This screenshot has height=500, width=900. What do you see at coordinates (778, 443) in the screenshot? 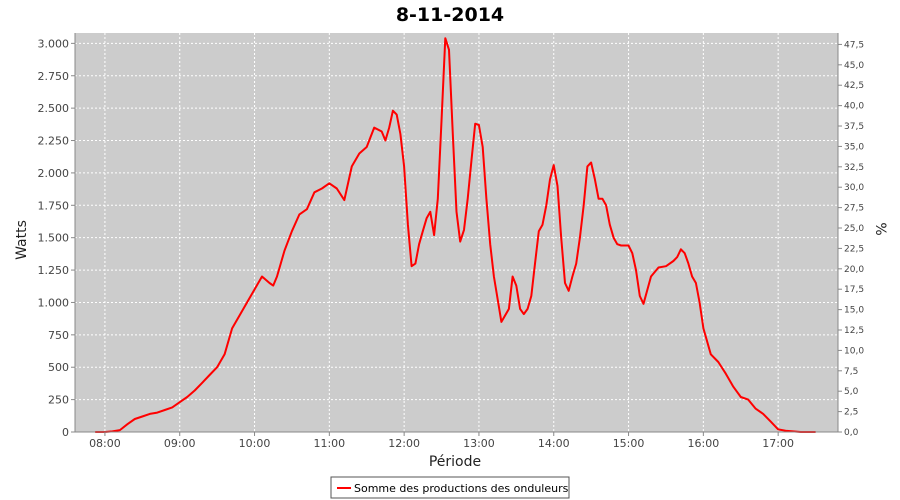
I see `x-tick-label: 17:00` at bounding box center [778, 443].